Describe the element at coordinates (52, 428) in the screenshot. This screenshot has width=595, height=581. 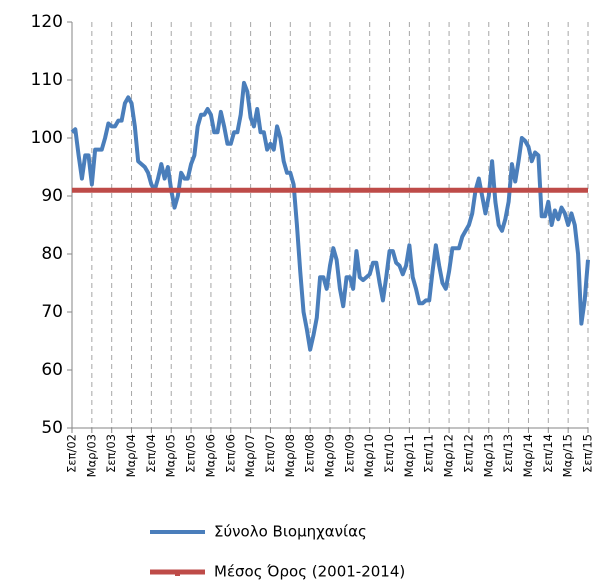
I see `y-tick-label: 50` at that location.